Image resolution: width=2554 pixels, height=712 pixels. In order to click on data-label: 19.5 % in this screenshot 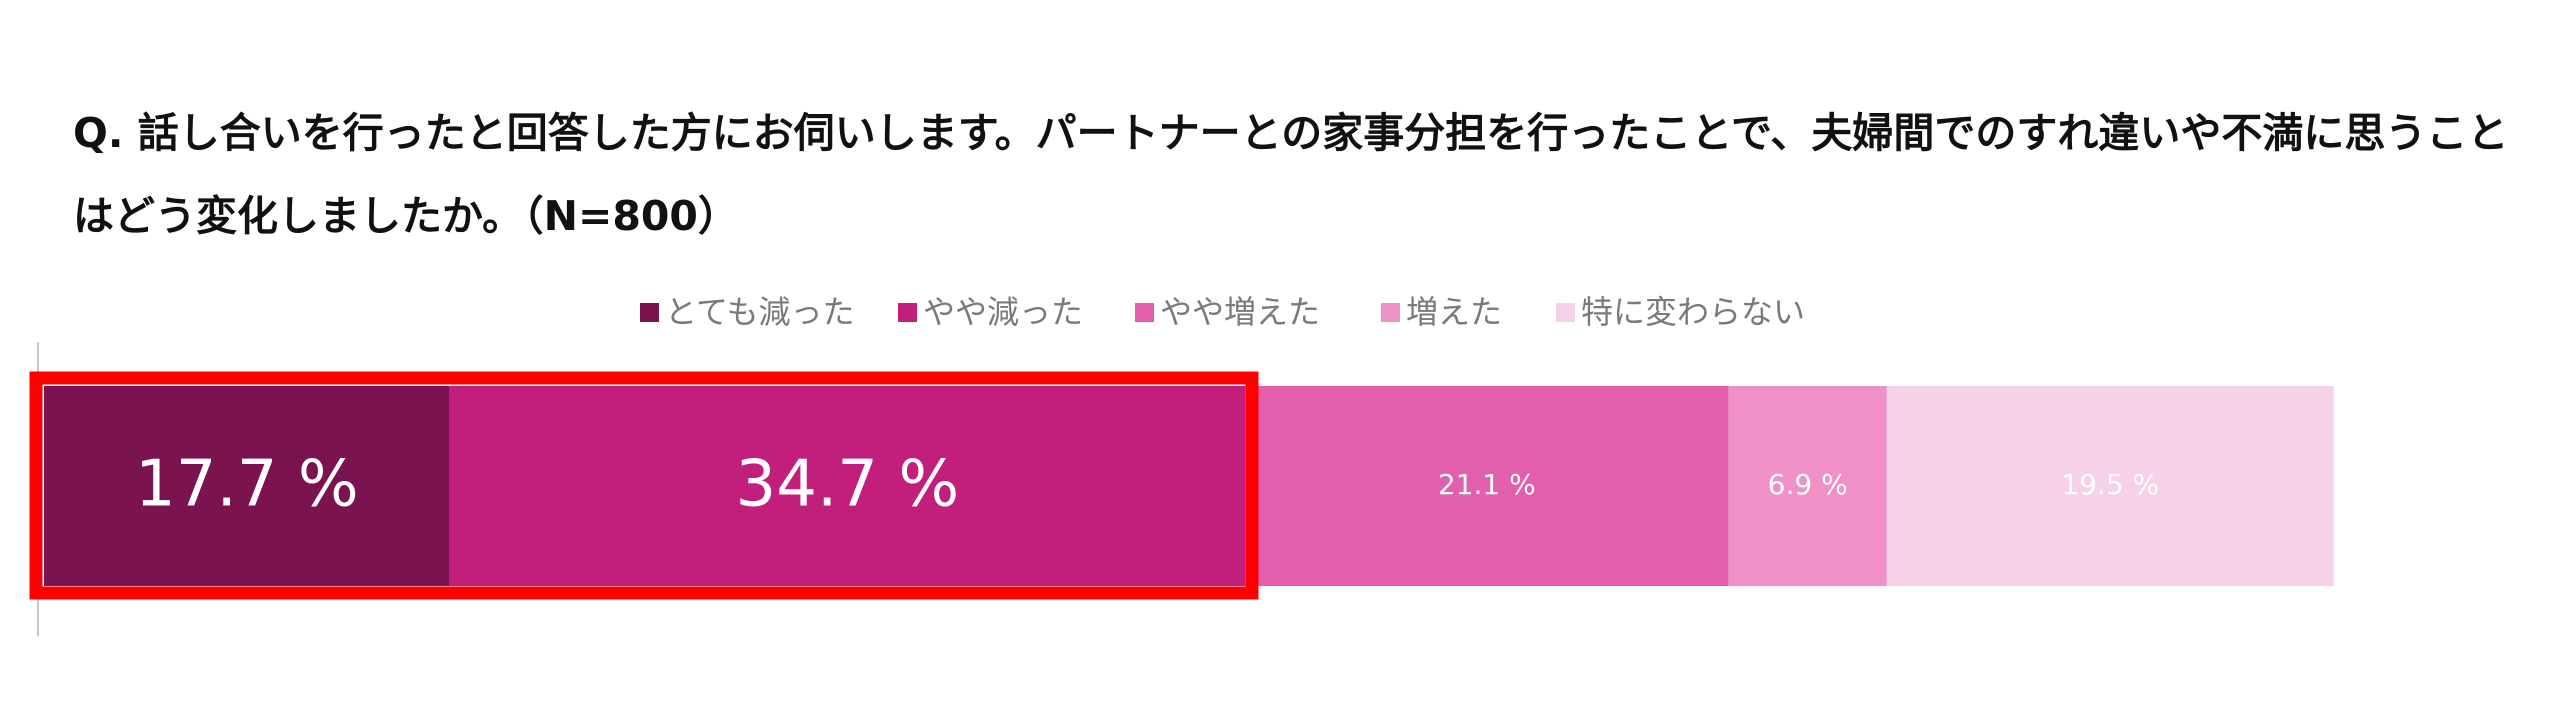, I will do `click(2110, 484)`.